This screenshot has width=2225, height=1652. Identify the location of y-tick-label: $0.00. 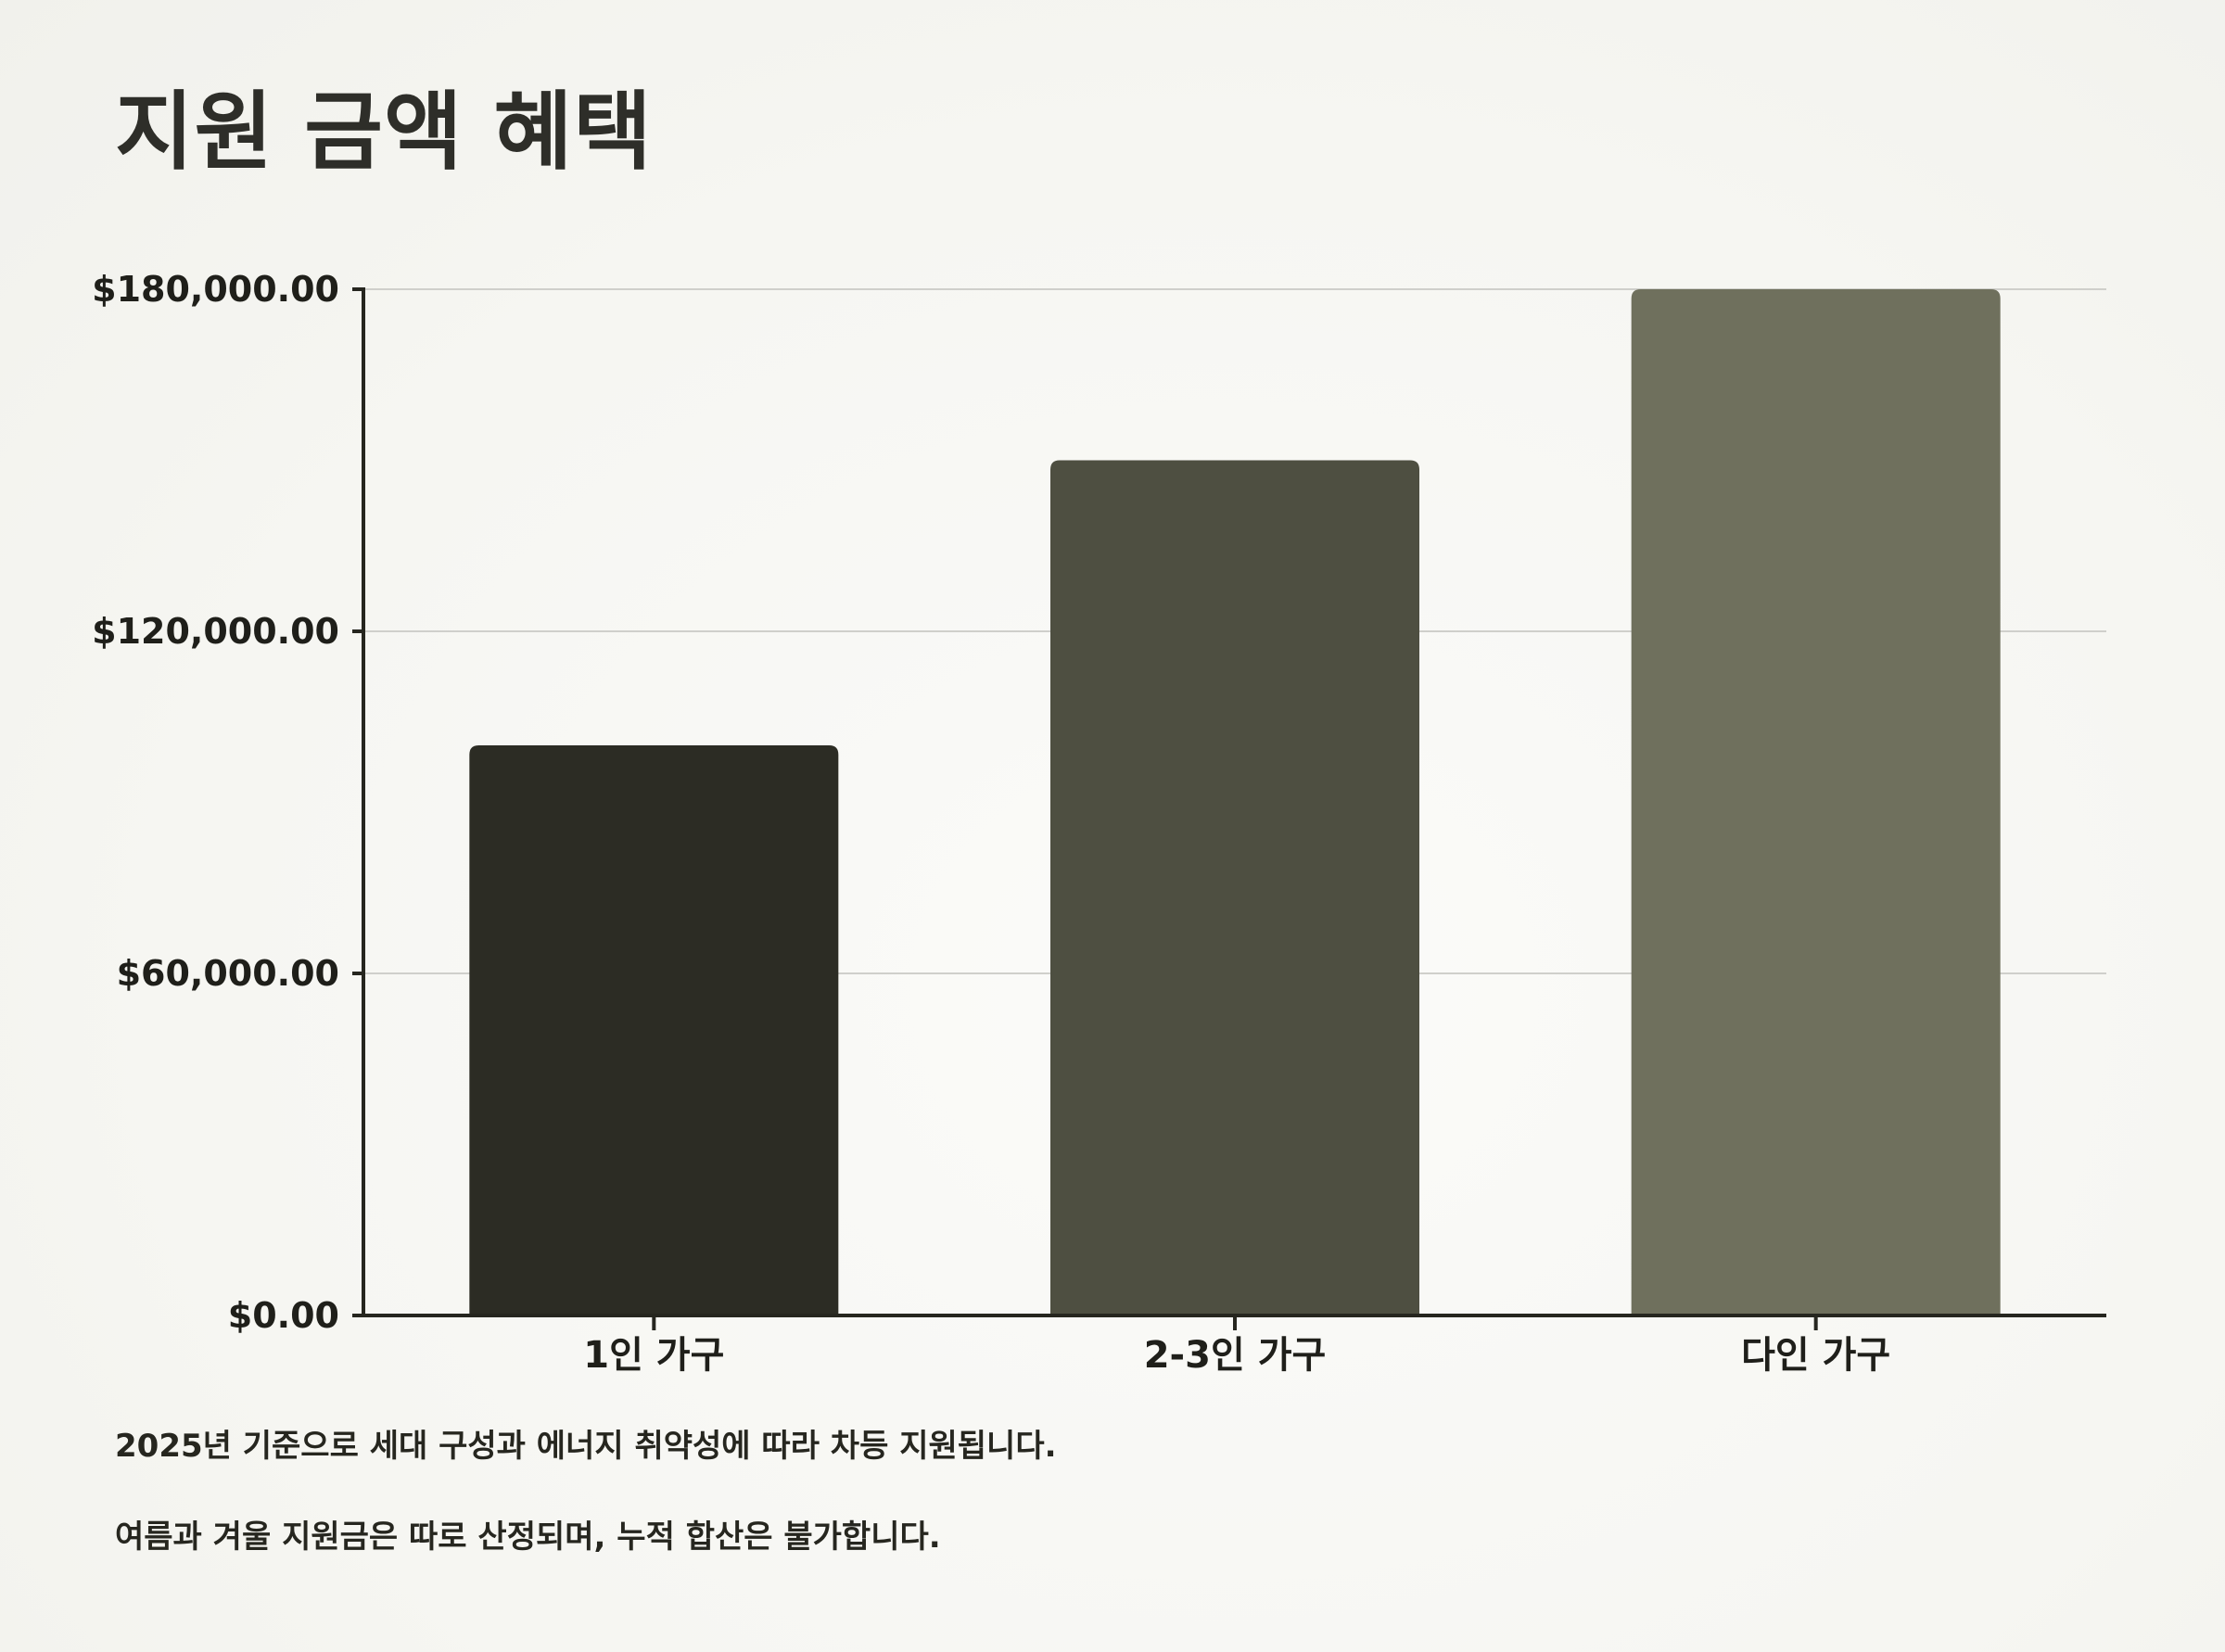
(283, 1315).